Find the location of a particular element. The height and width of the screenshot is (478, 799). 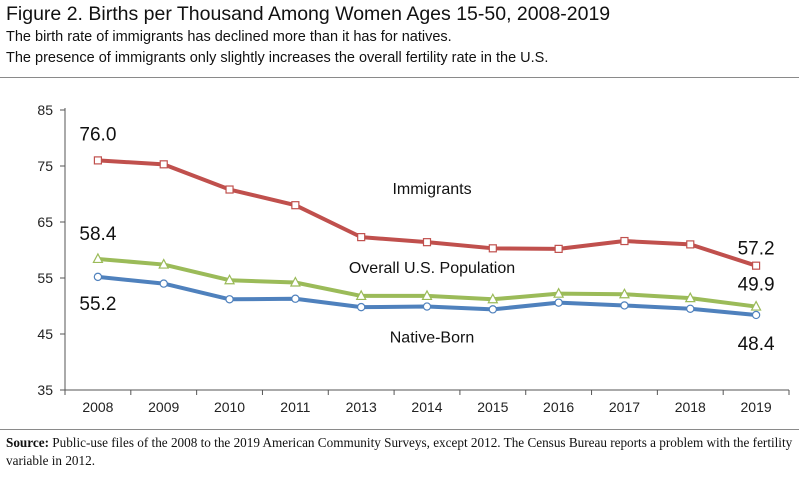

y-tick-label: 85 is located at coordinates (45, 110).